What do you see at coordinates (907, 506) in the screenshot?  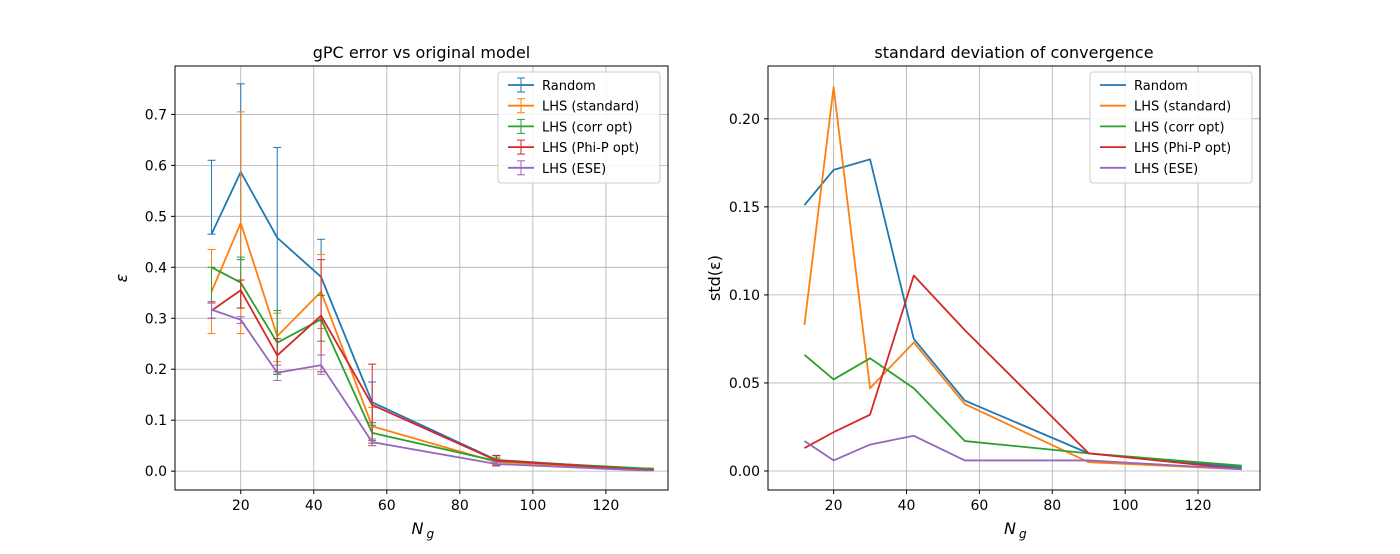 I see `std-chart-x-tick-label: 40` at bounding box center [907, 506].